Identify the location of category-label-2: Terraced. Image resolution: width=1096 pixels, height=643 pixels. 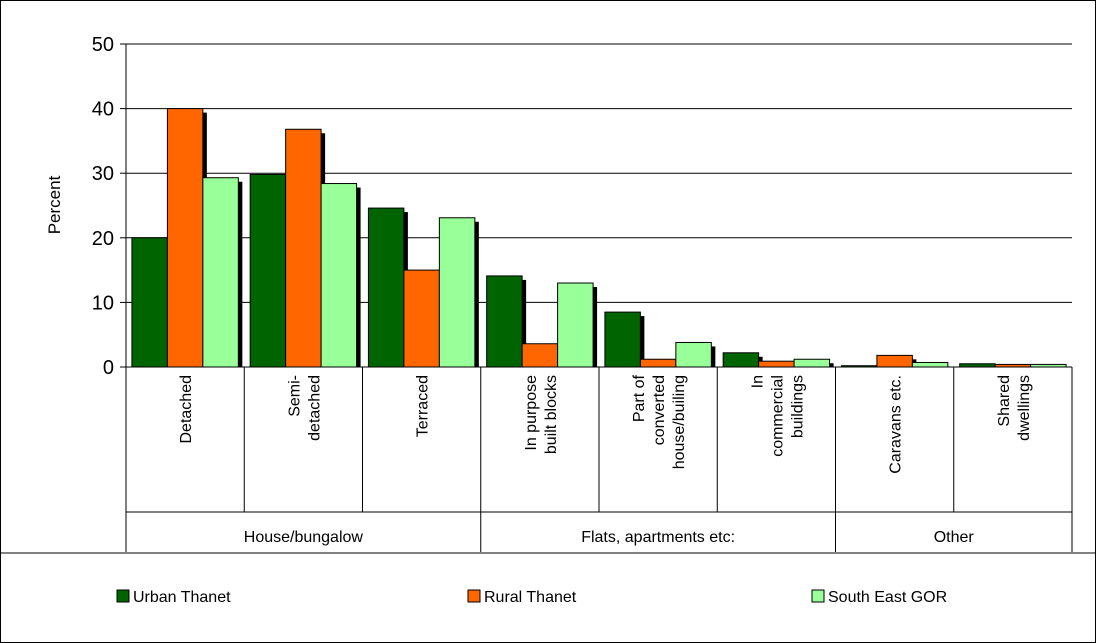
(423, 406).